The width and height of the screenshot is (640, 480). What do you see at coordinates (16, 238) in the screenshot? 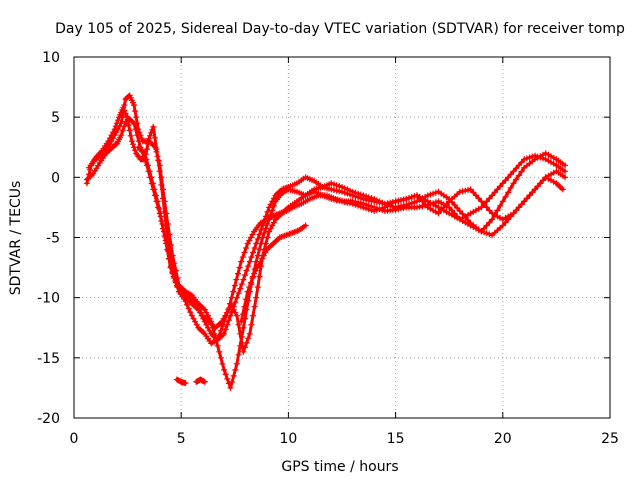
I see `y-axis-label: SDTVAR / TECUs` at bounding box center [16, 238].